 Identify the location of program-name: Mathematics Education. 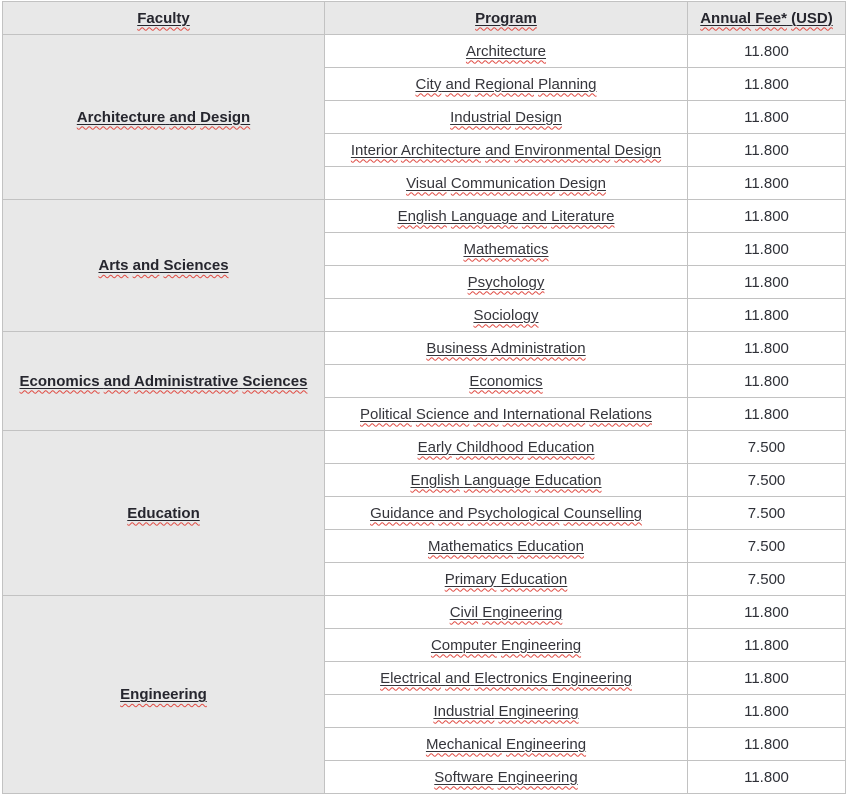
(506, 546).